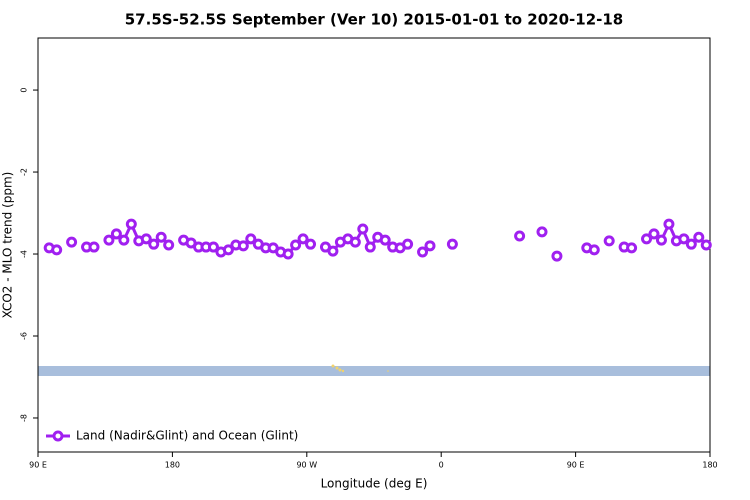  I want to click on y-tick-label: -6, so click(24, 336).